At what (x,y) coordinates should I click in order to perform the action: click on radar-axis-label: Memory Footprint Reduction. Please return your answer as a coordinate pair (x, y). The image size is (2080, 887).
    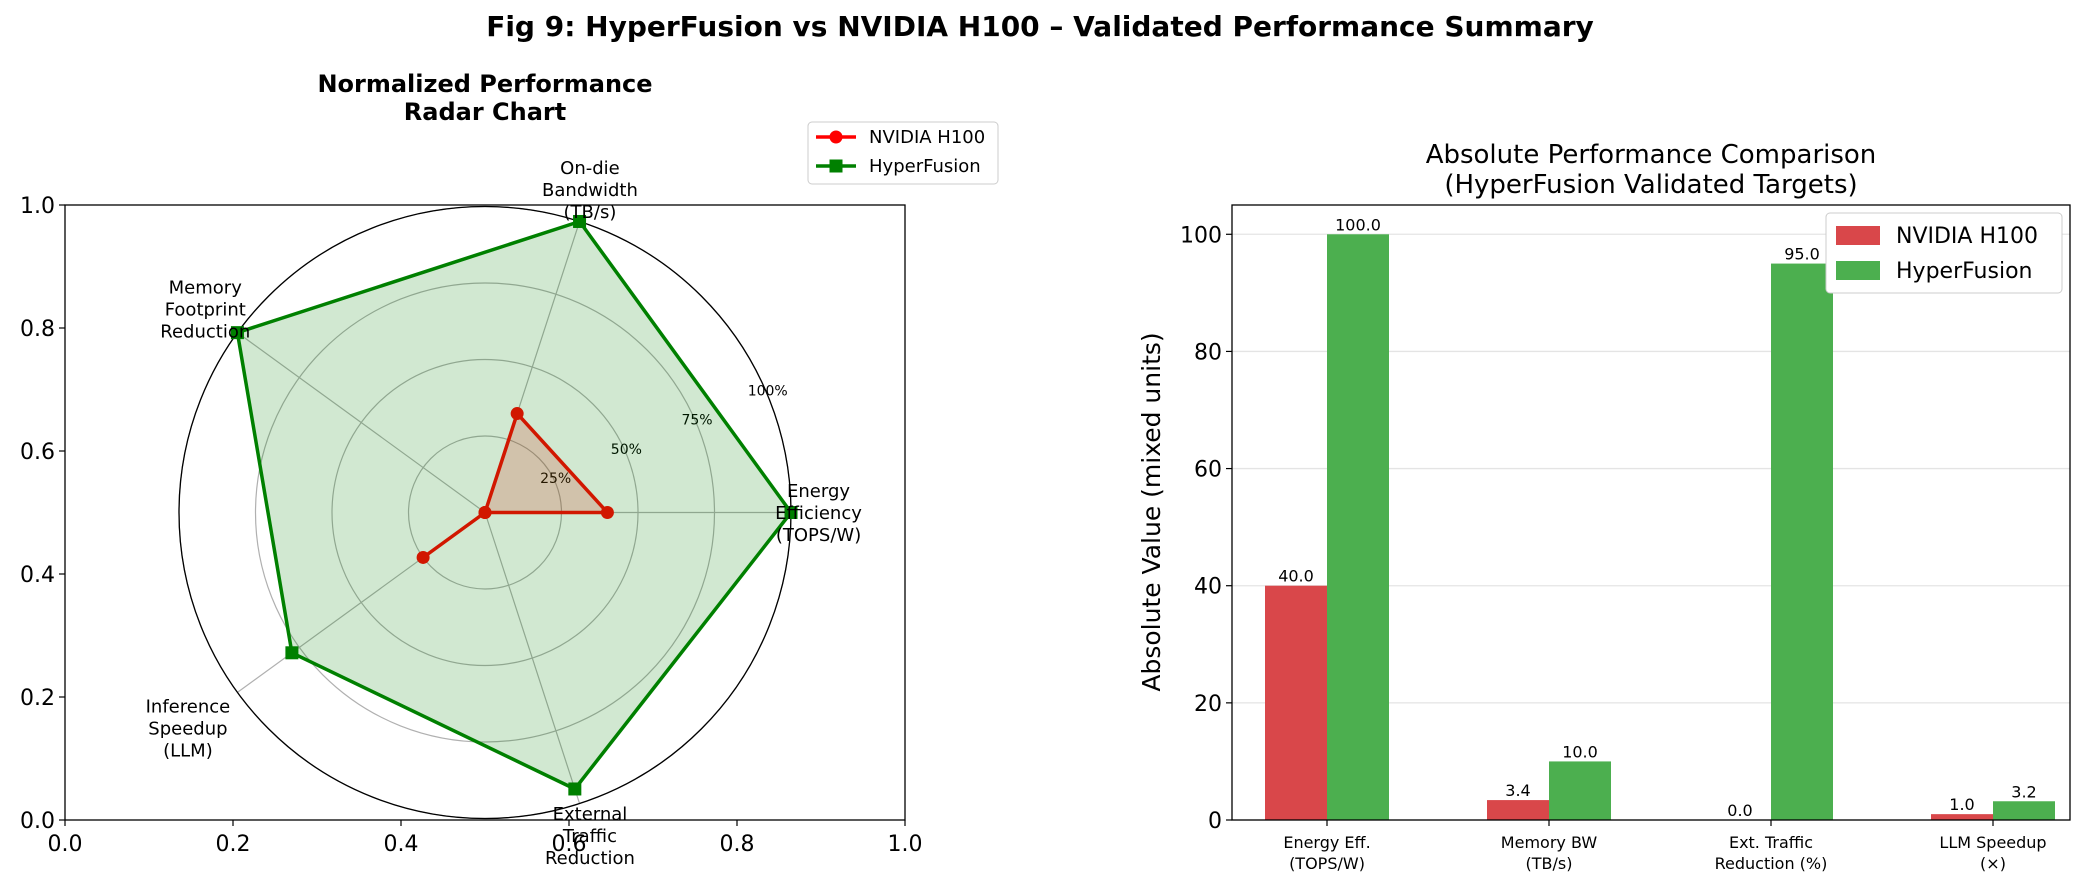
    Looking at the image, I should click on (205, 310).